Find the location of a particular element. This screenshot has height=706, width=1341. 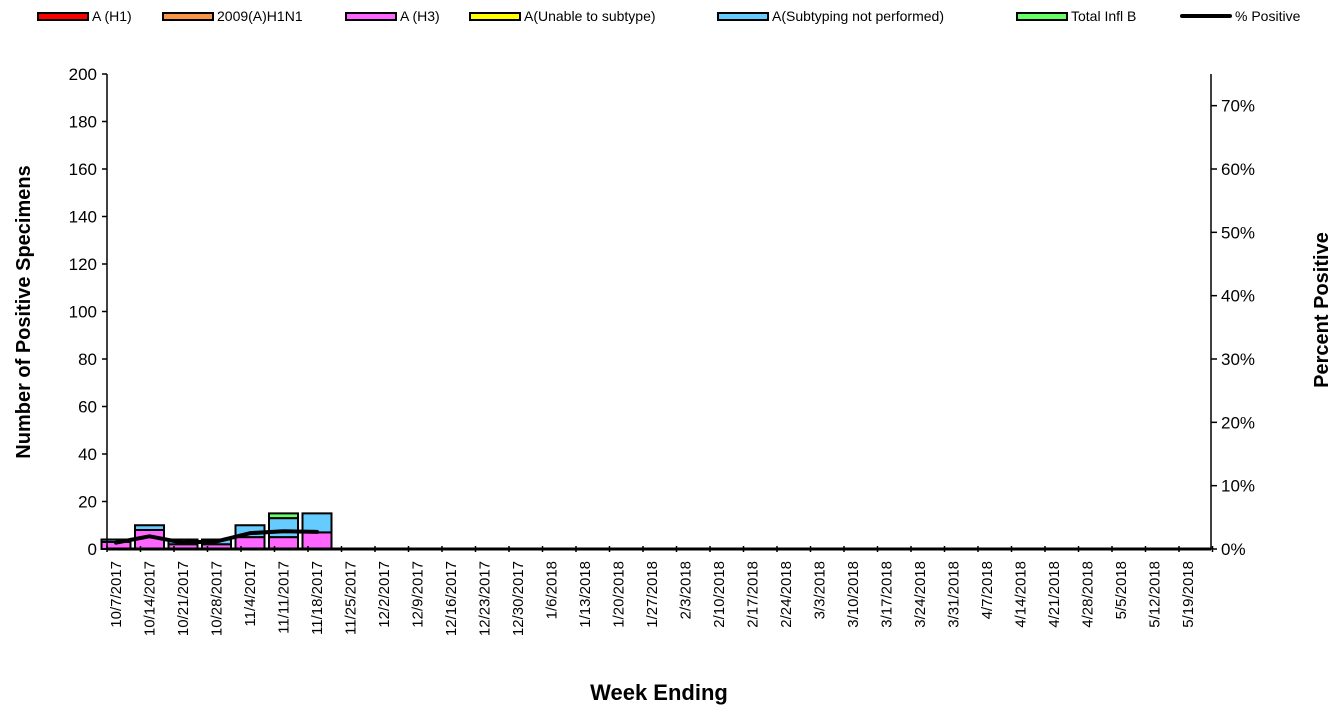

x-tick-label: 4/21/2018 is located at coordinates (1054, 594).